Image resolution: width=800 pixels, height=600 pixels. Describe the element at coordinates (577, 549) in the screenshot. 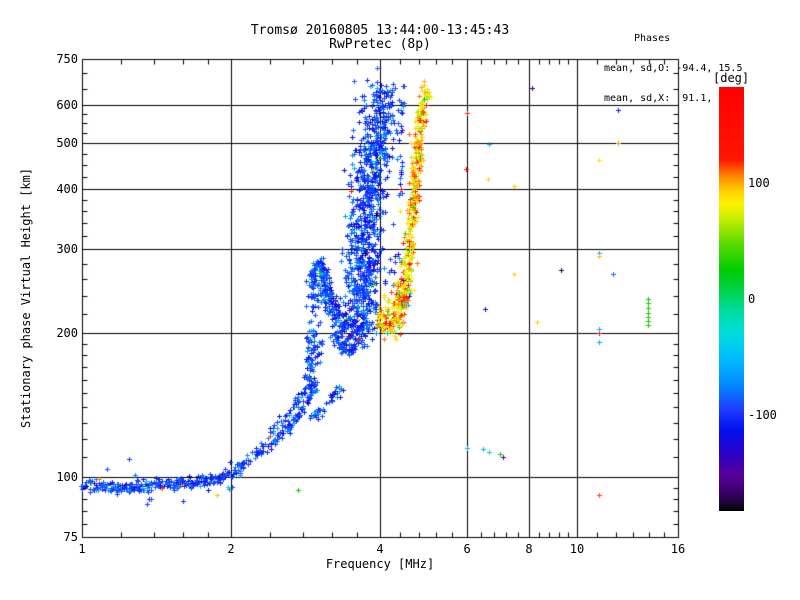

I see `x-tick-label: 10` at that location.